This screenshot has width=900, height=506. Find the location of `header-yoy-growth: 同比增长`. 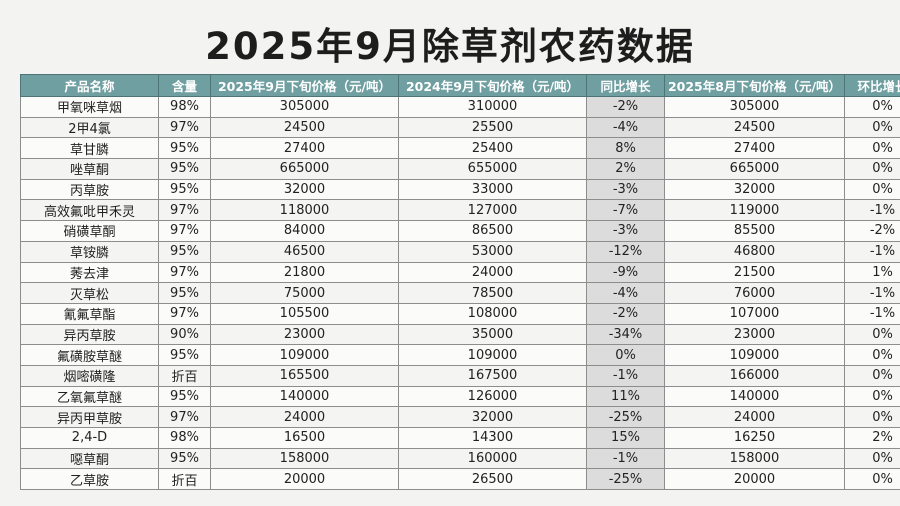

header-yoy-growth: 同比增长 is located at coordinates (625, 85).